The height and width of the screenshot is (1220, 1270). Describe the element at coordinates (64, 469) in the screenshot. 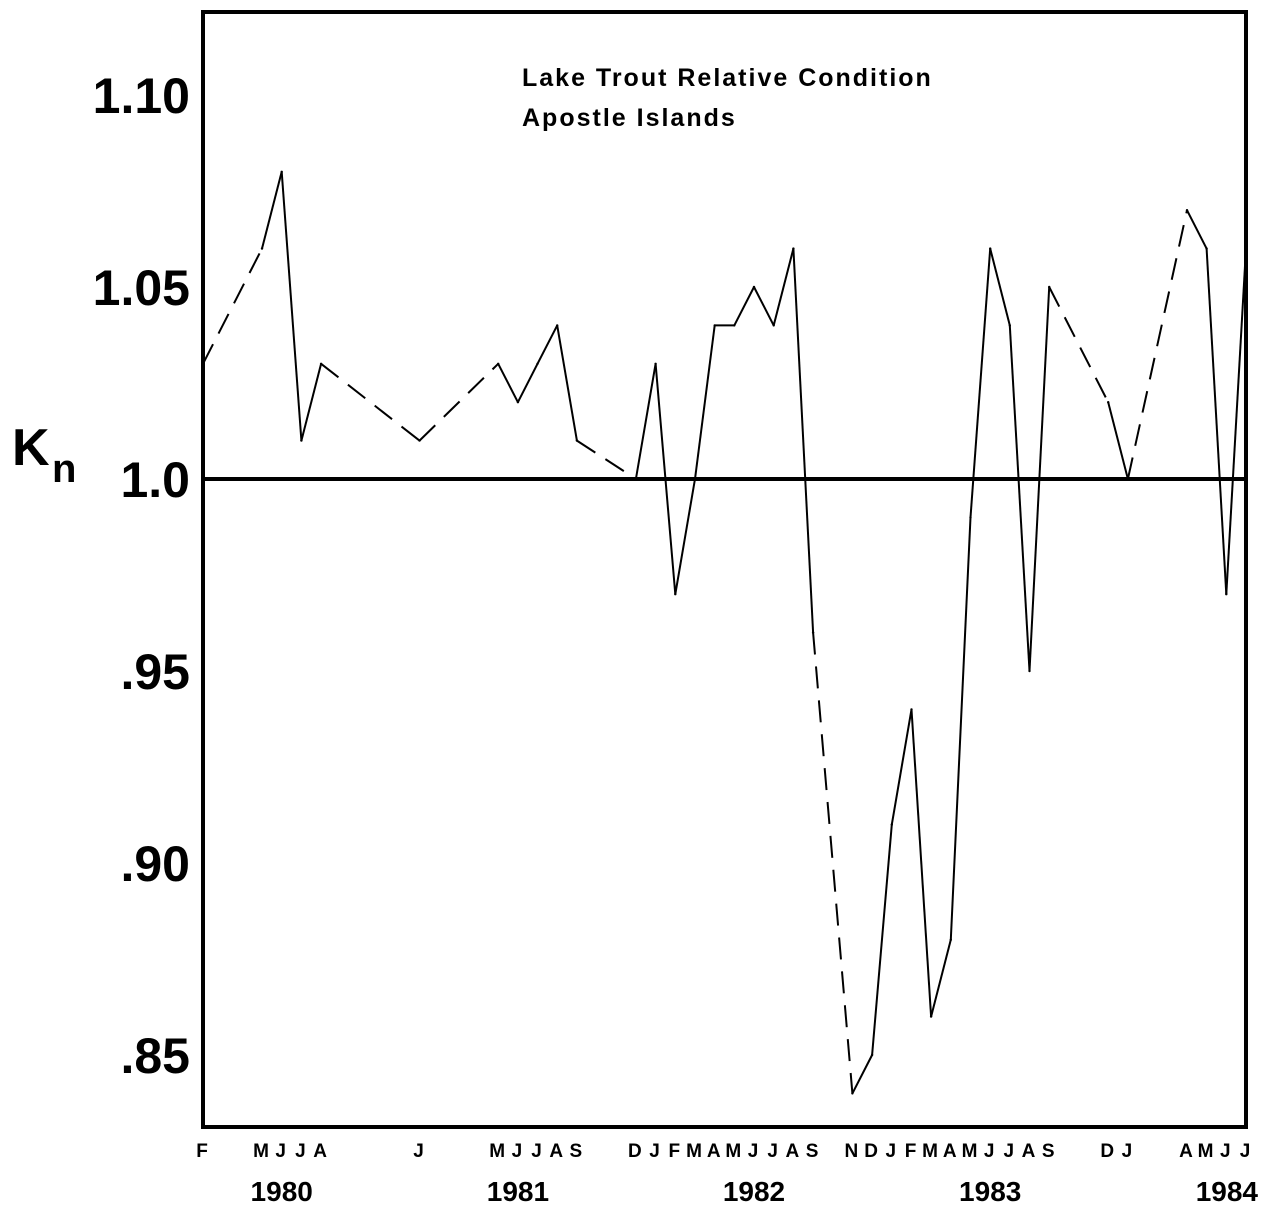

I see `y-axis-label-subscript: n` at that location.